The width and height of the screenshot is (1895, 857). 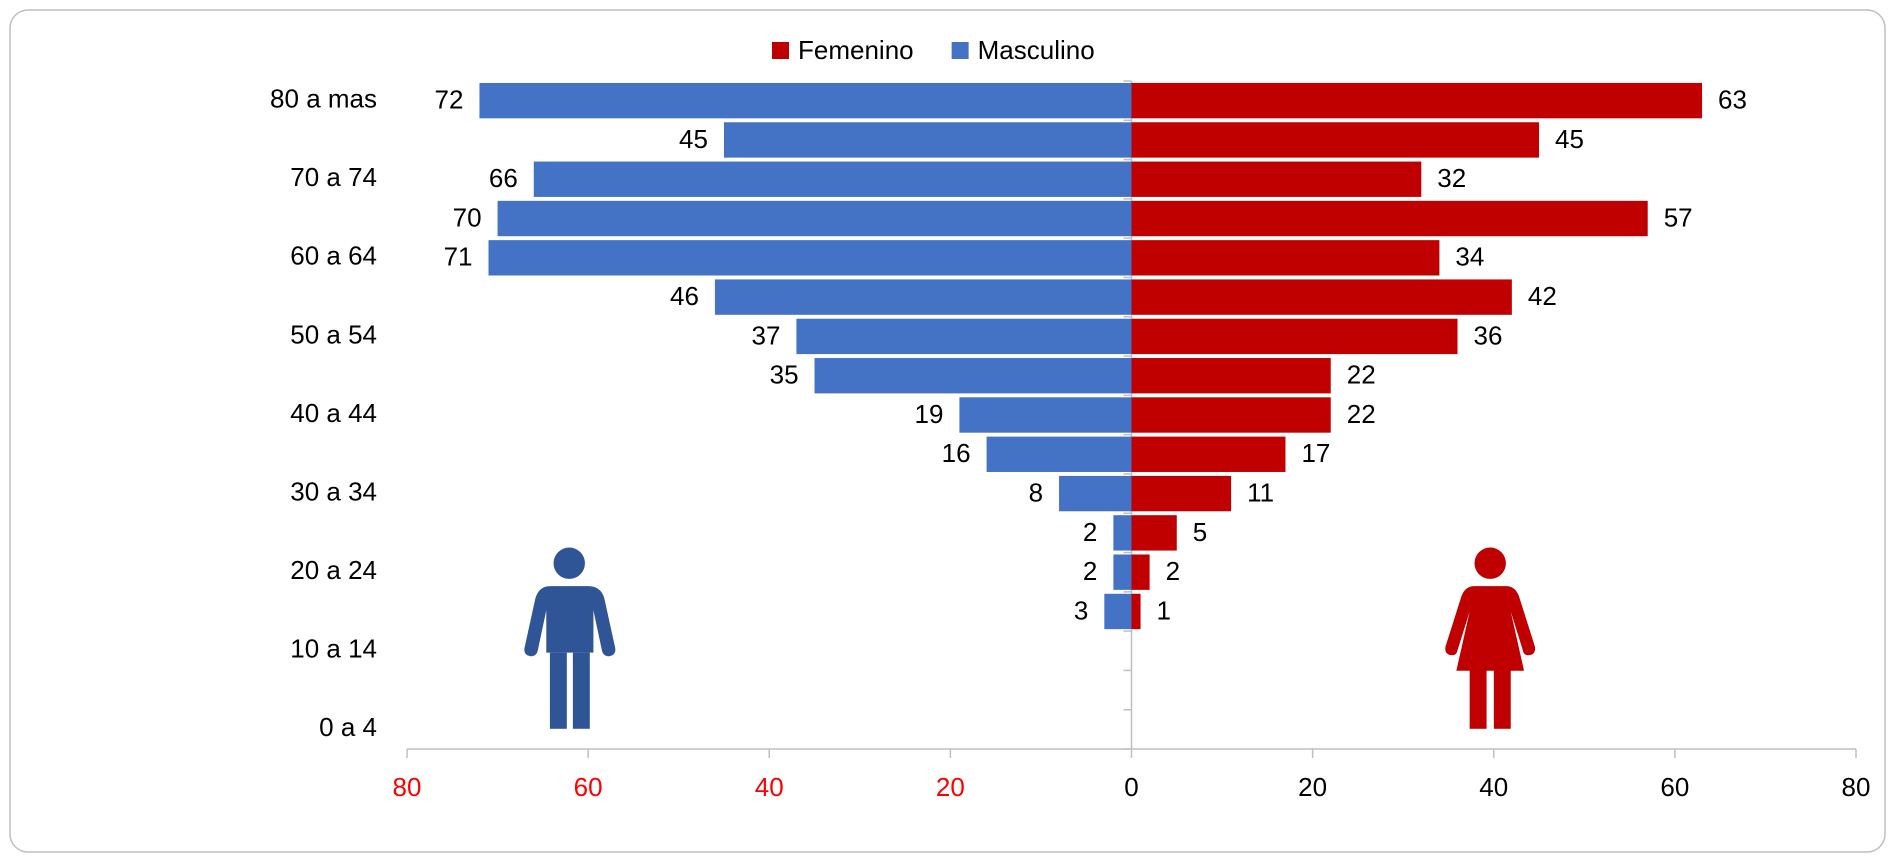 I want to click on value-label: 35, so click(x=784, y=375).